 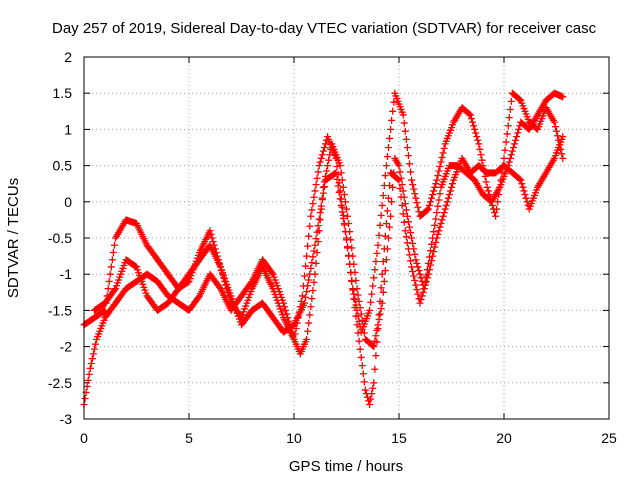 I want to click on y-tick-label: 0, so click(x=68, y=202).